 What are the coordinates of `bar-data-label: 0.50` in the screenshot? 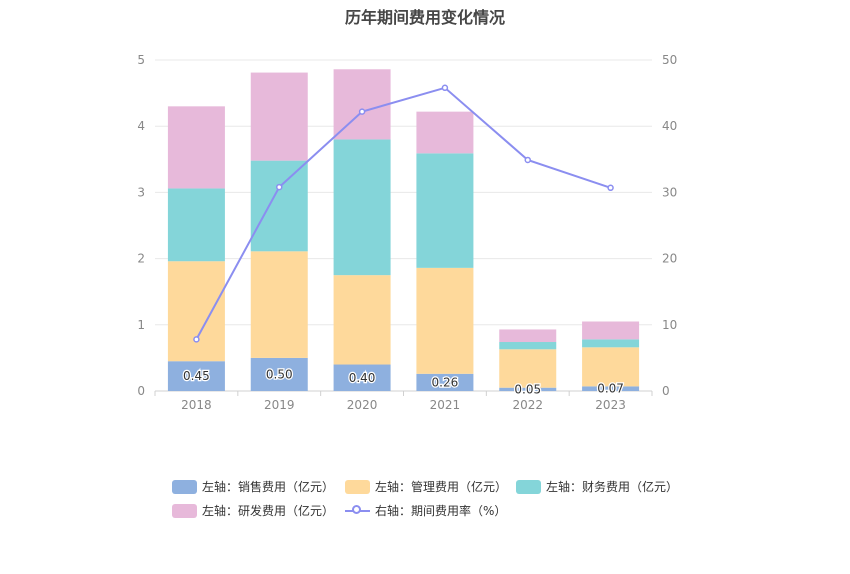 It's located at (279, 374).